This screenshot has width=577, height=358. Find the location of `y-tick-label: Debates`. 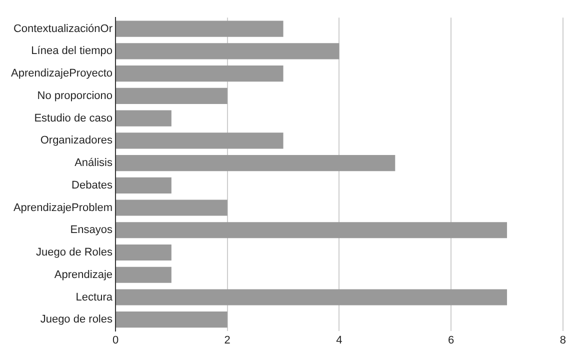

y-tick-label: Debates is located at coordinates (92, 185).